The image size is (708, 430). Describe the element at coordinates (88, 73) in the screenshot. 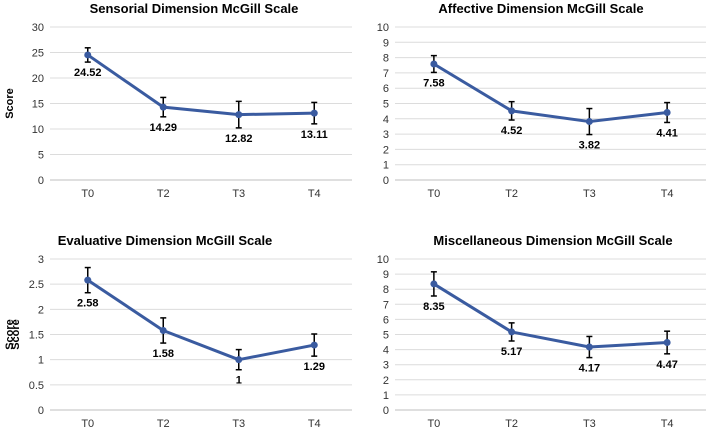

I see `chart-1-data-label: 24.52` at that location.